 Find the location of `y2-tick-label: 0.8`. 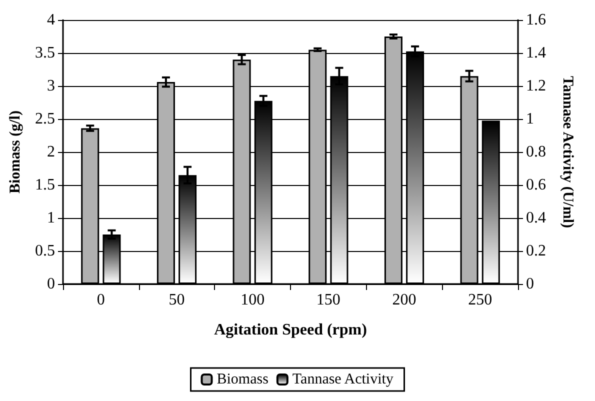

y2-tick-label: 0.8 is located at coordinates (536, 152).